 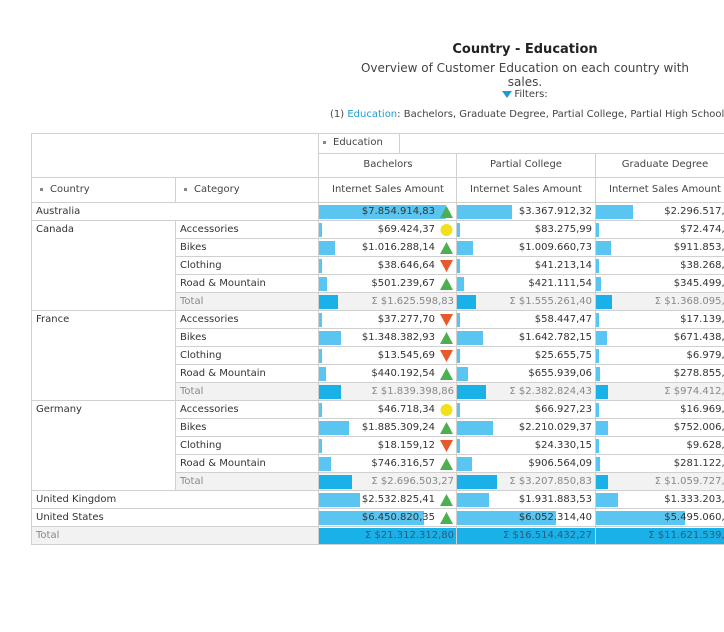 I want to click on value-text: $278.855,8, so click(x=698, y=373).